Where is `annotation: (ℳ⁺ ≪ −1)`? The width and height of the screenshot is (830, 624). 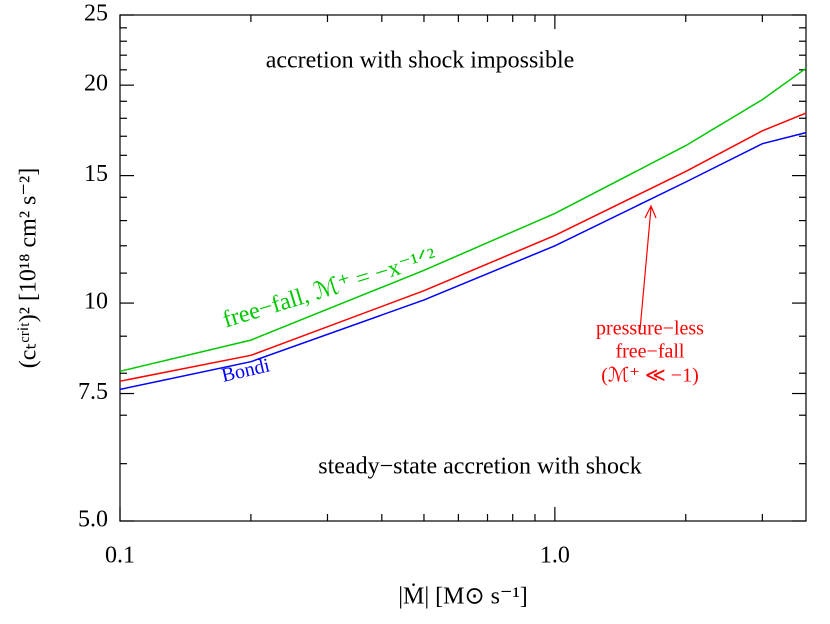
annotation: (ℳ⁺ ≪ −1) is located at coordinates (649, 376).